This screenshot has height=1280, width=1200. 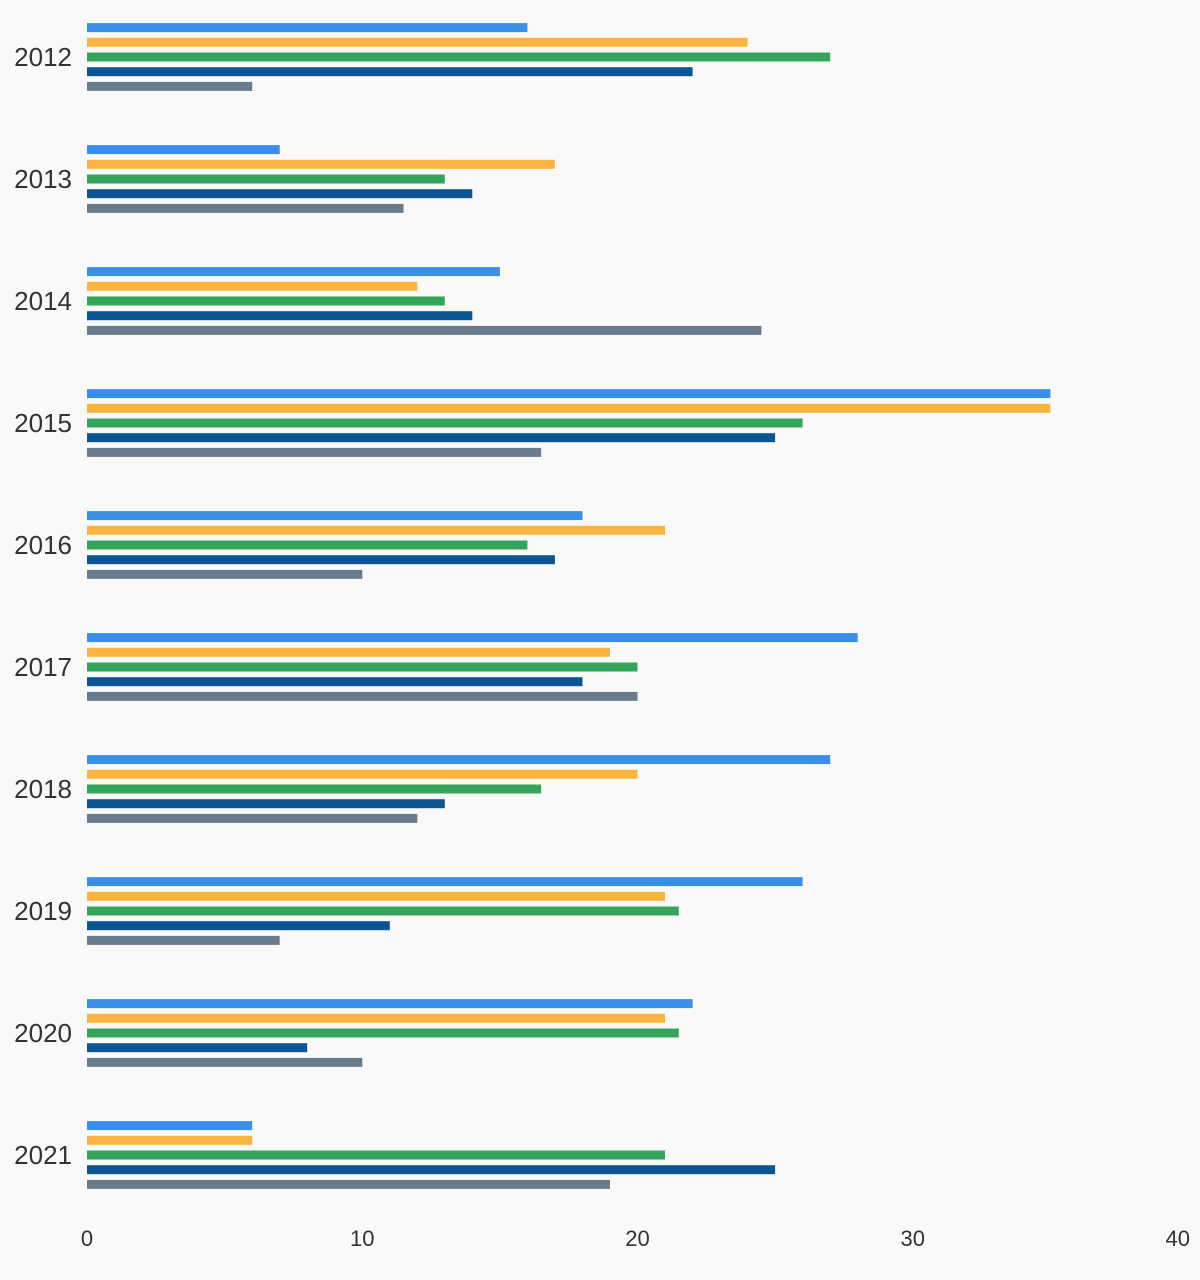 What do you see at coordinates (43, 545) in the screenshot?
I see `category-label: 2016` at bounding box center [43, 545].